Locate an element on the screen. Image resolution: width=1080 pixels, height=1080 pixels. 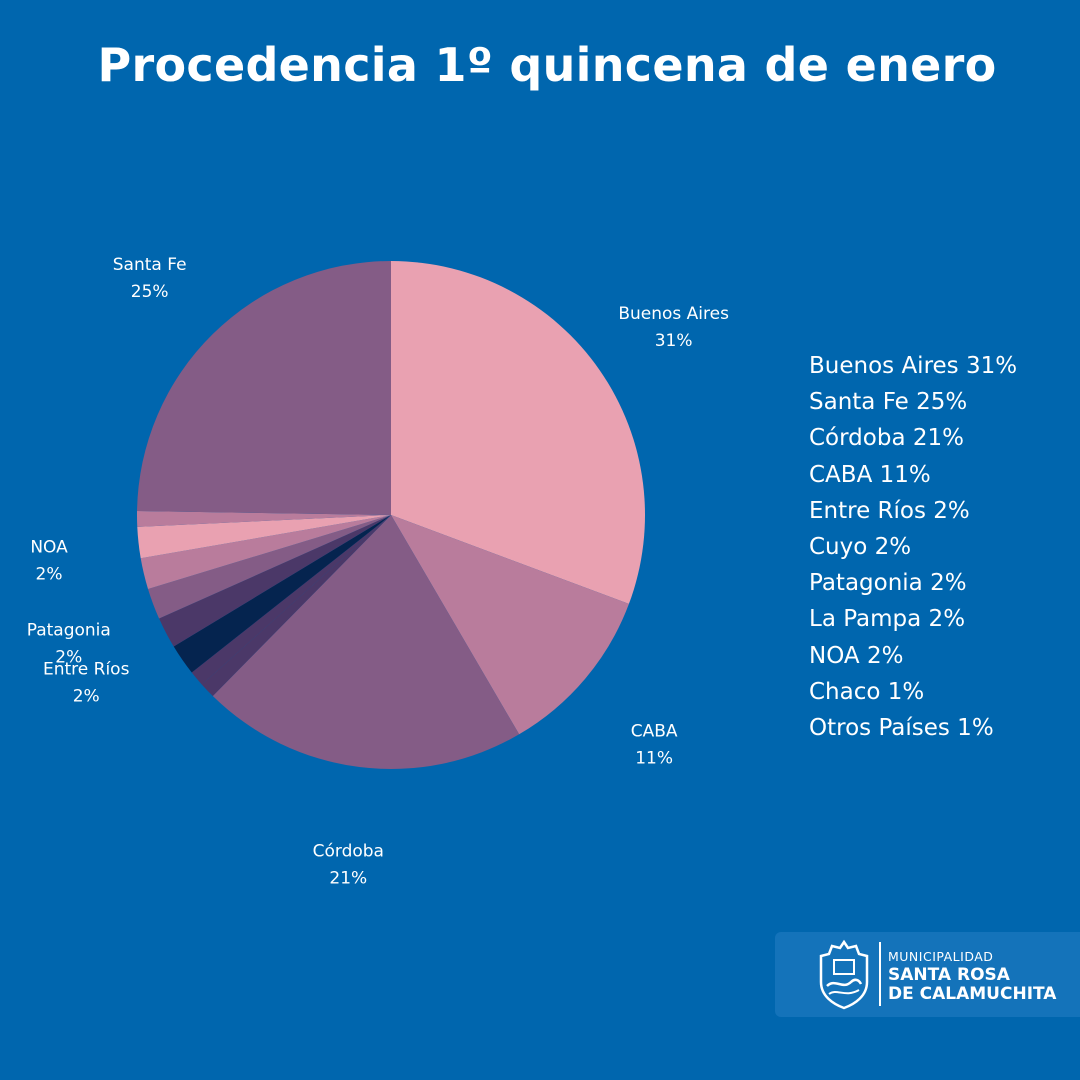
slice-label-name-patagonia: Patagonia is located at coordinates (69, 630).